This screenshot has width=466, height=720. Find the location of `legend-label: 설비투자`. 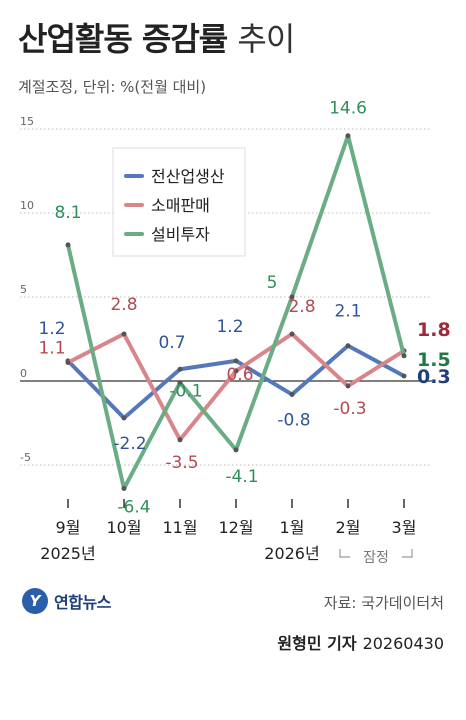

legend-label: 설비투자 is located at coordinates (180, 234).